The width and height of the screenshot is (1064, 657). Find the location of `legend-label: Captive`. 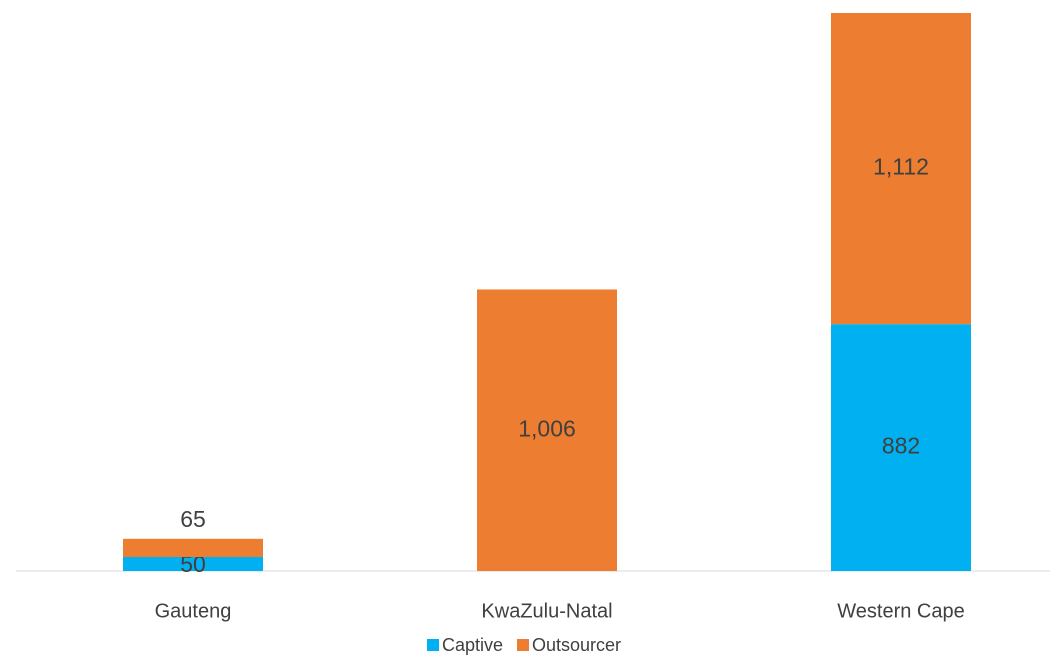

legend-label: Captive is located at coordinates (472, 645).